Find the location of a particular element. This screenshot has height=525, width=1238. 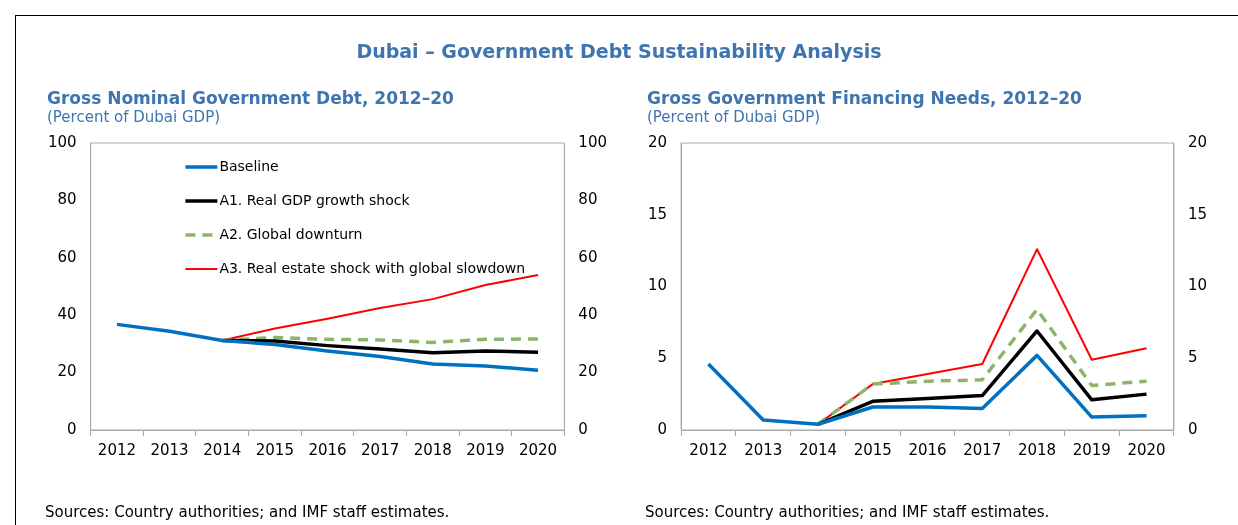

y-tick-label: 10 is located at coordinates (657, 285).